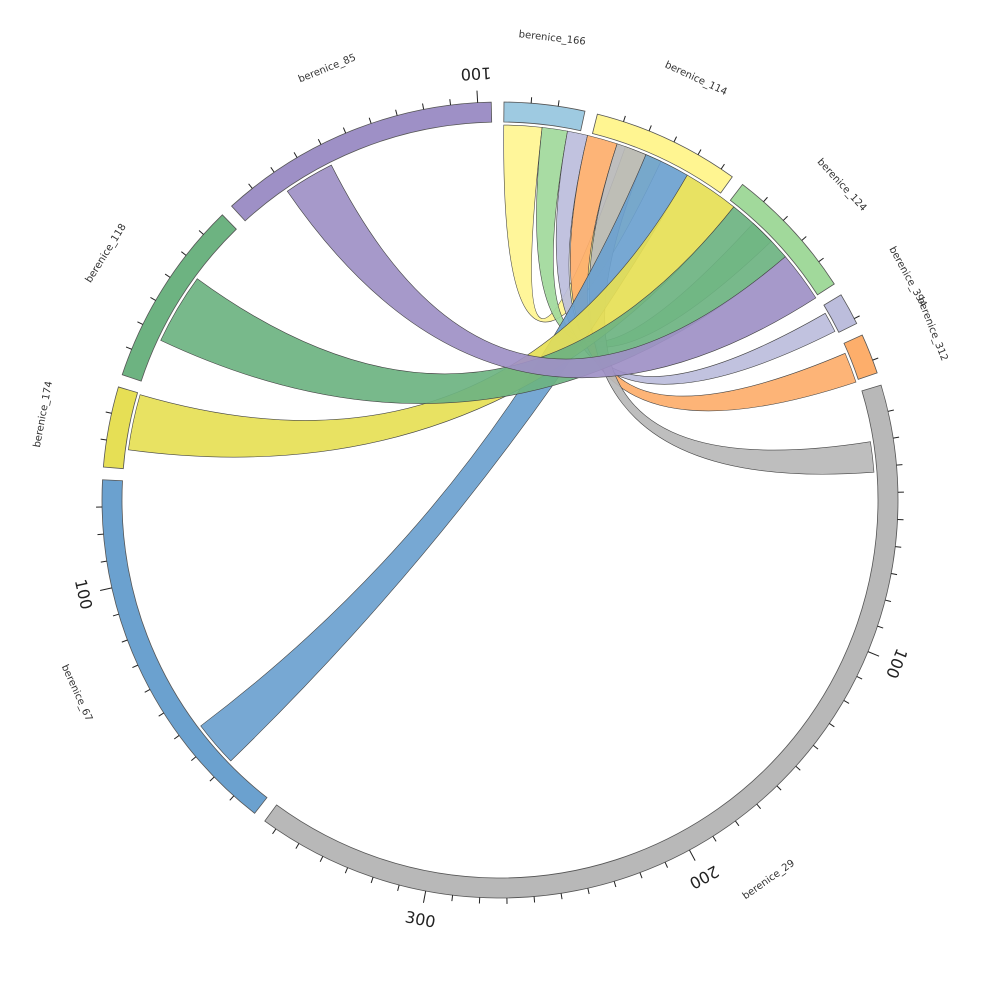 The image size is (1000, 1000). What do you see at coordinates (552, 38) in the screenshot?
I see `segment-label-berenice-166: berenice_166` at bounding box center [552, 38].